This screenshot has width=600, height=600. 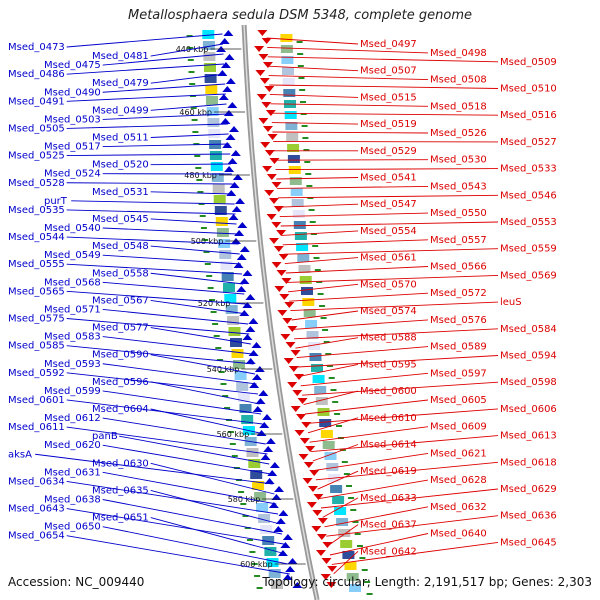 What do you see at coordinates (528, 329) in the screenshot?
I see `gene-label-right: Msed_0584` at bounding box center [528, 329].